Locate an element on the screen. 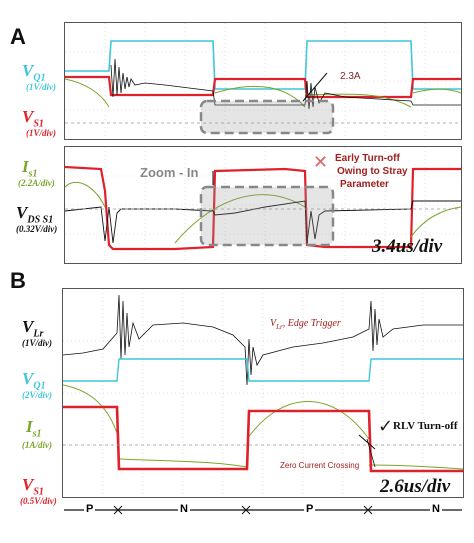  scale-vs1-b: (0.5V/div) is located at coordinates (38, 501).